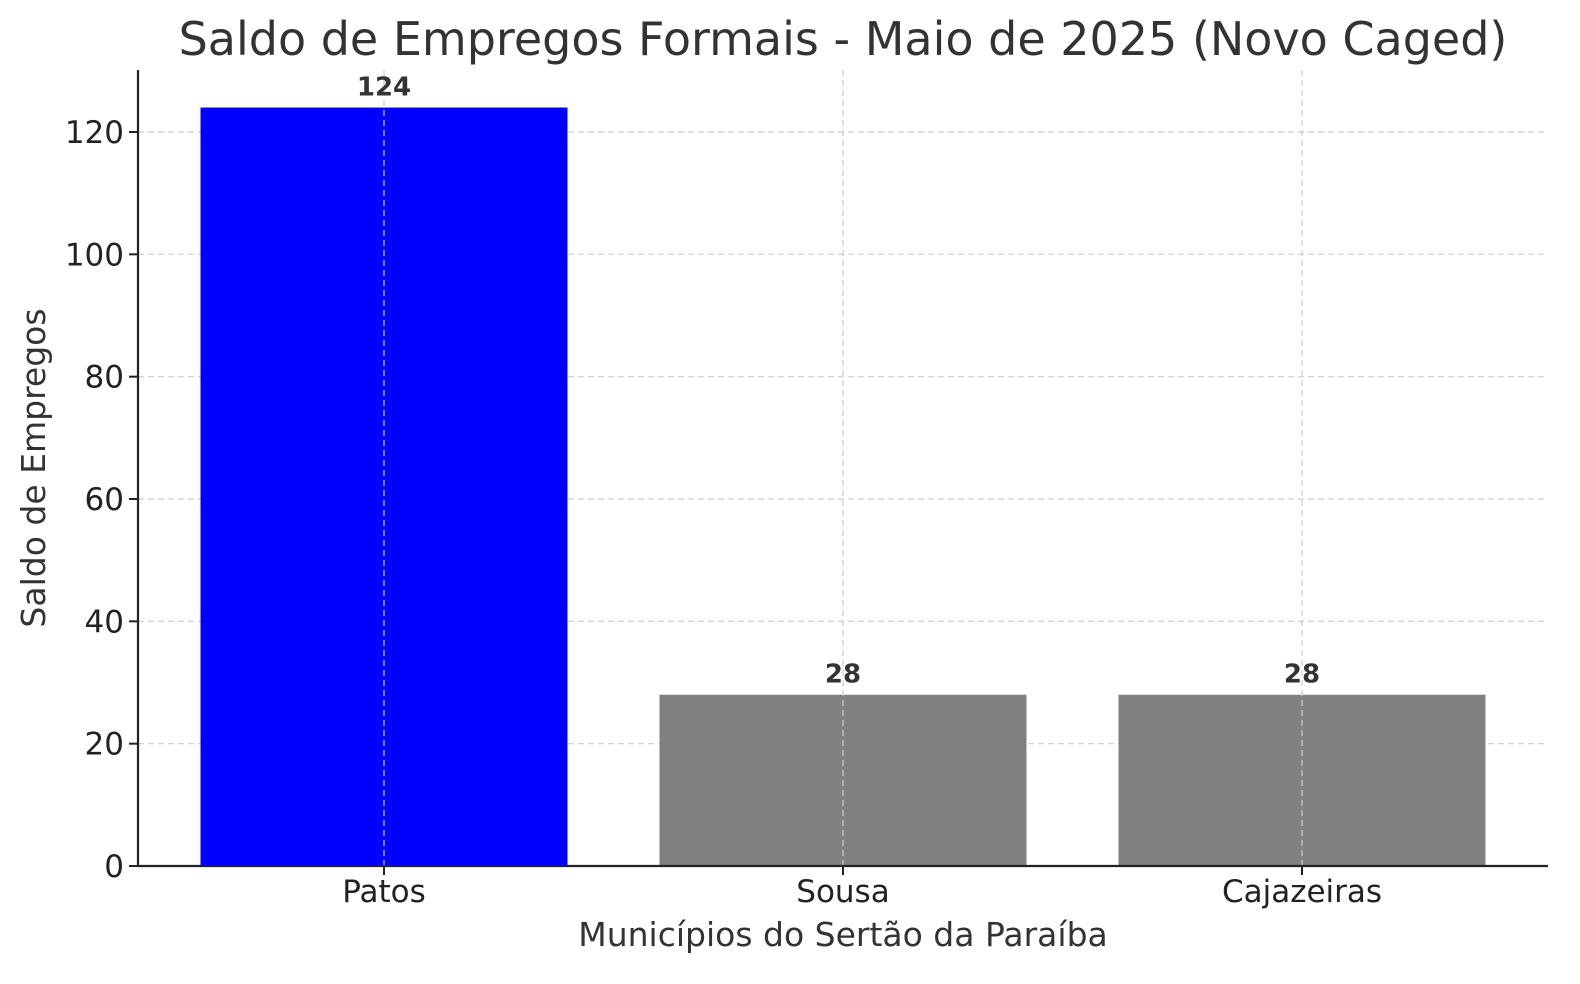 The height and width of the screenshot is (984, 1580). Describe the element at coordinates (33, 467) in the screenshot. I see `y-axis-label: Saldo de Empregos` at that location.